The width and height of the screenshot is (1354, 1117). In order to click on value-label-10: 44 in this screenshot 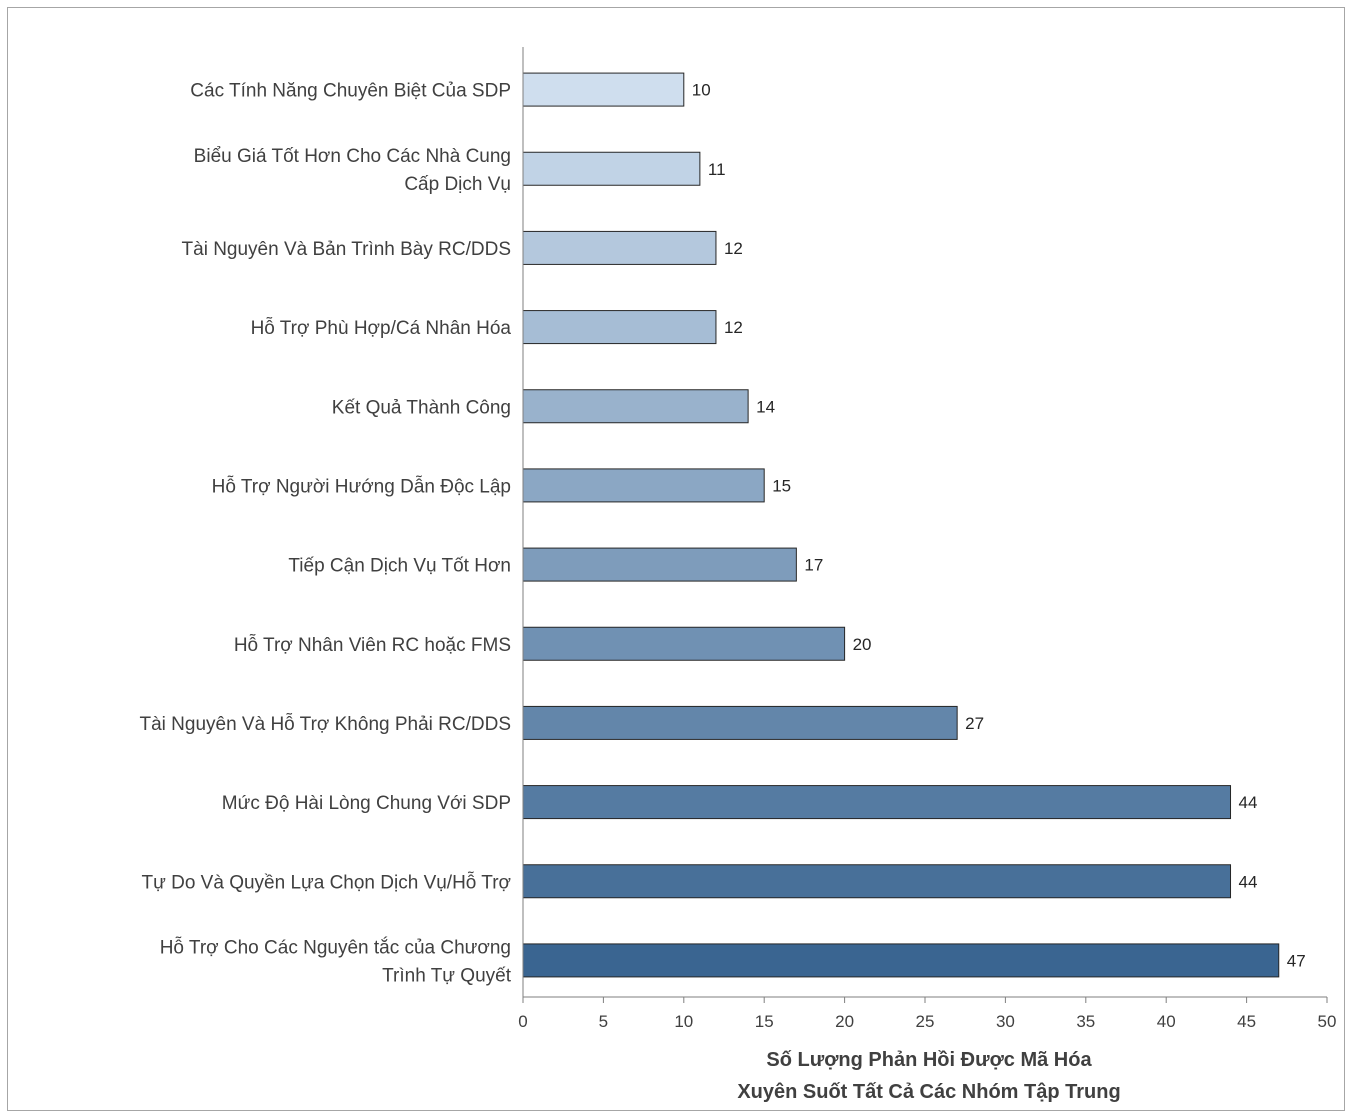, I will do `click(1248, 802)`.